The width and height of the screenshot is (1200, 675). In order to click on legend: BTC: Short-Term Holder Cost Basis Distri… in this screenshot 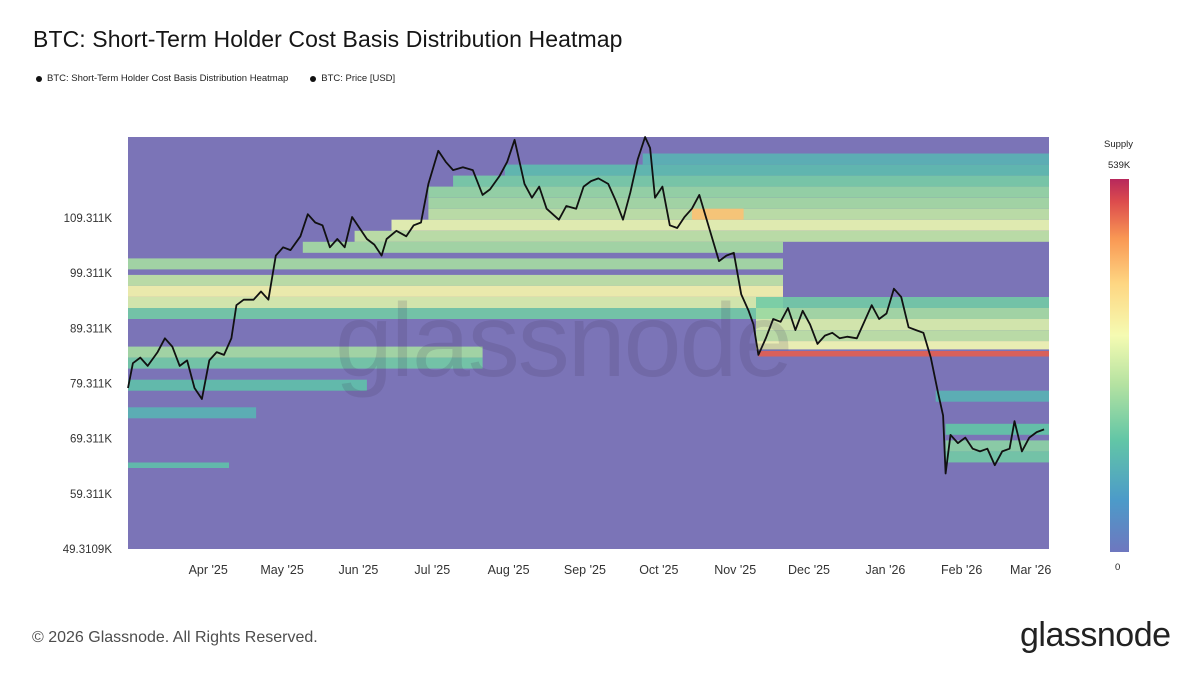, I will do `click(215, 78)`.